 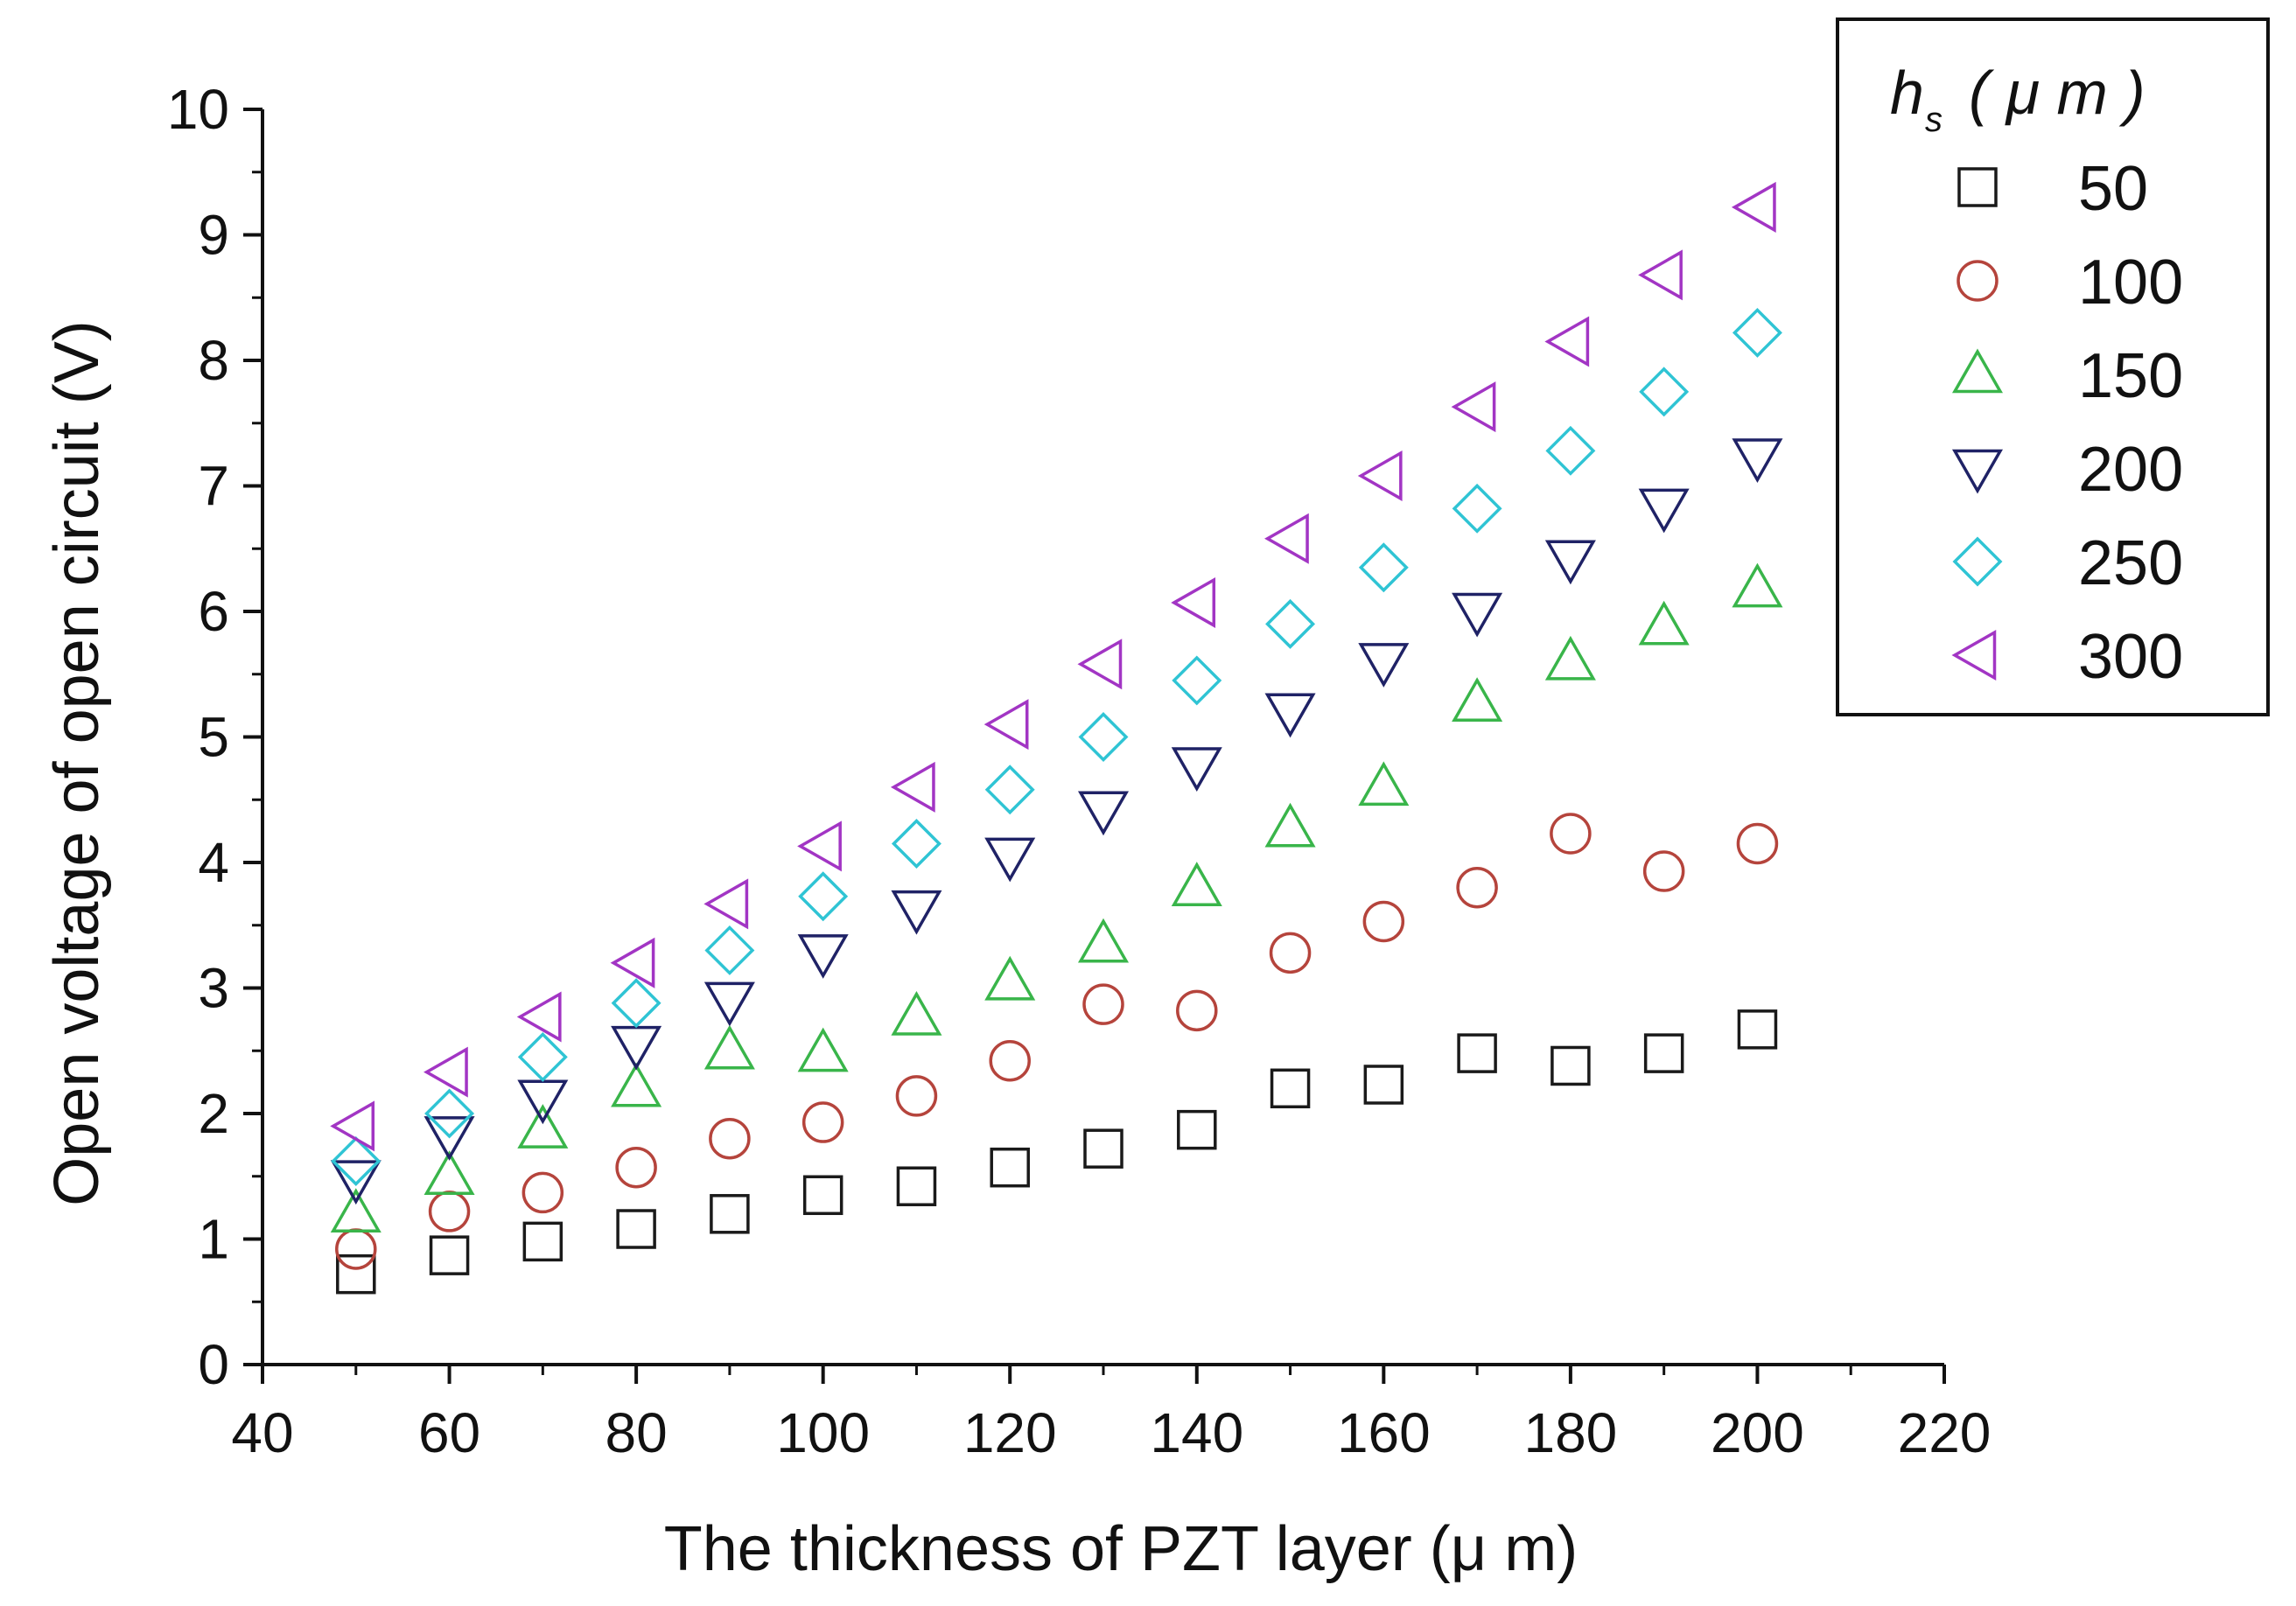 I want to click on x-tick-label: 60, so click(x=449, y=1432).